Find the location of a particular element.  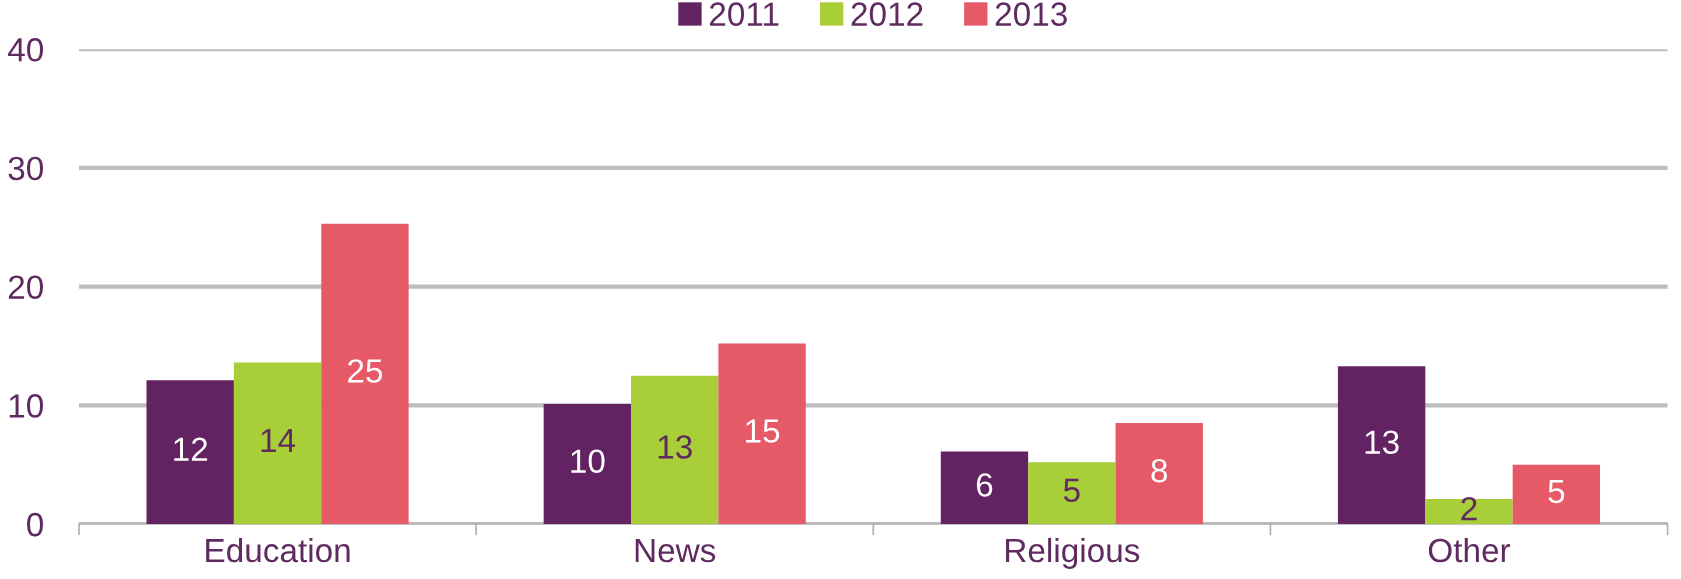

y-tick-label: 10 is located at coordinates (26, 406).